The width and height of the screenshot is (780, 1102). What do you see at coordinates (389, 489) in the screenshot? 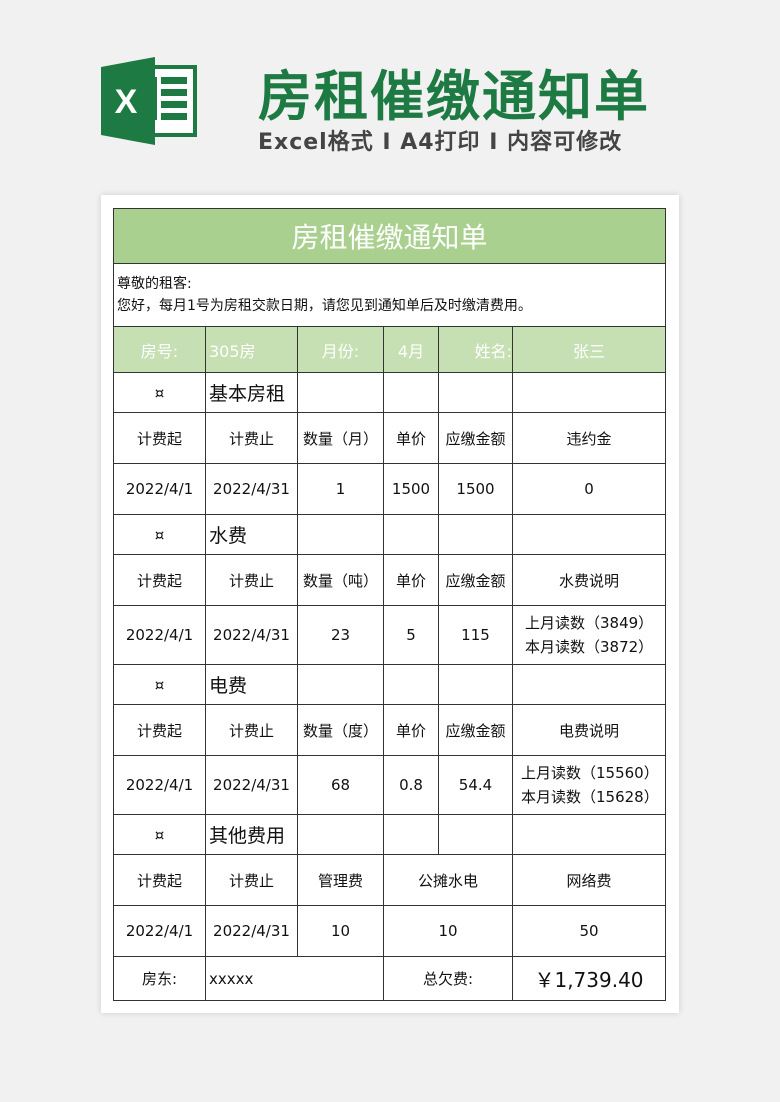
I see `data-row: 2022/4/1 2022/4/31 1 1500 1500 0` at bounding box center [389, 489].